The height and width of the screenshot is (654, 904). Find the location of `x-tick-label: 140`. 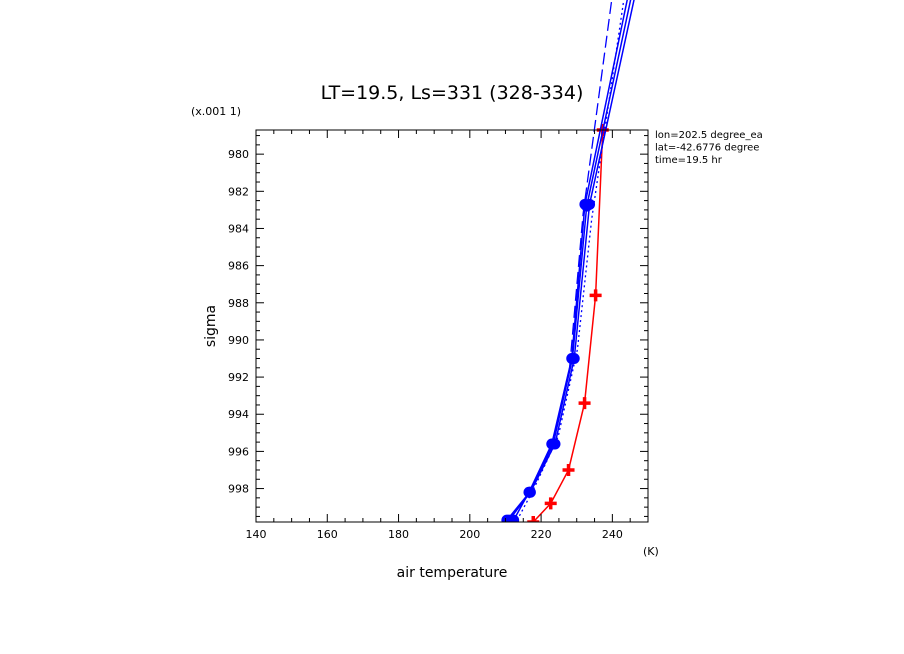

x-tick-label: 140 is located at coordinates (256, 534).